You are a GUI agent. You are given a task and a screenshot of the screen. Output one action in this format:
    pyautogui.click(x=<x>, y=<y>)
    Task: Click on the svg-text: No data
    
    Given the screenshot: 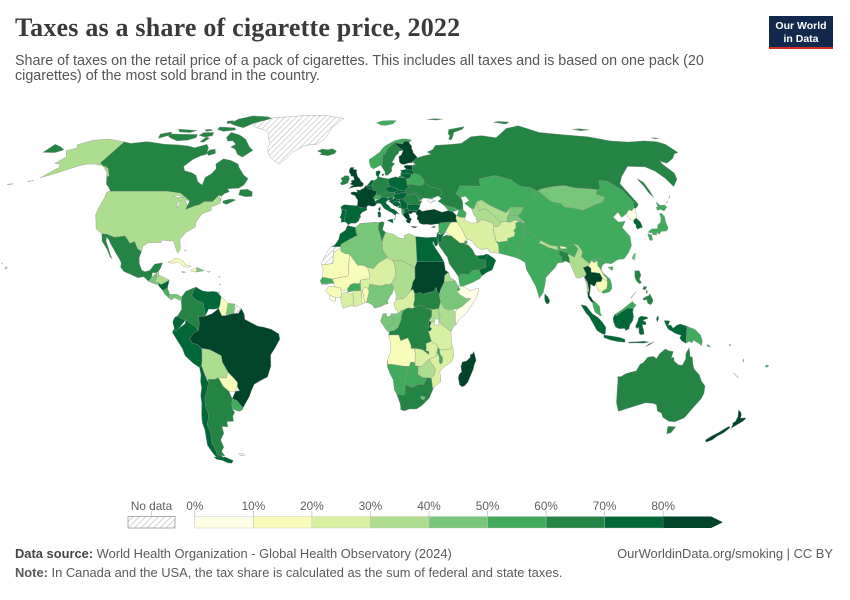 What is the action you would take?
    pyautogui.click(x=152, y=506)
    